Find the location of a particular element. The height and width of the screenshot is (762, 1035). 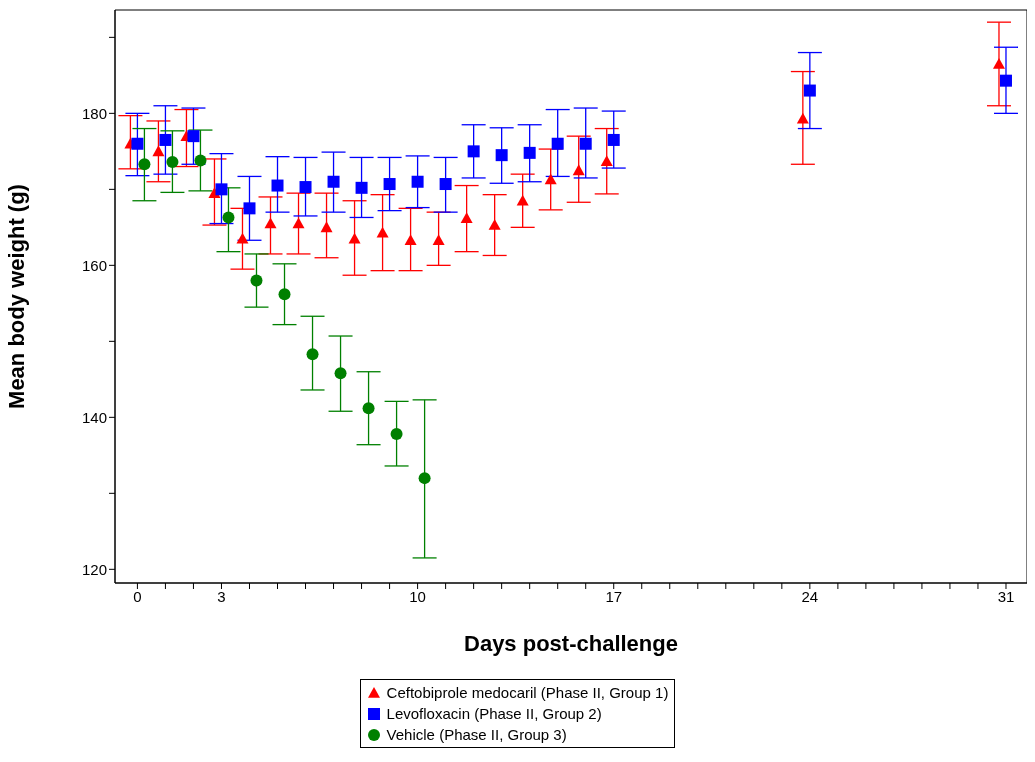

y-tick-label: 140 is located at coordinates (94, 417).